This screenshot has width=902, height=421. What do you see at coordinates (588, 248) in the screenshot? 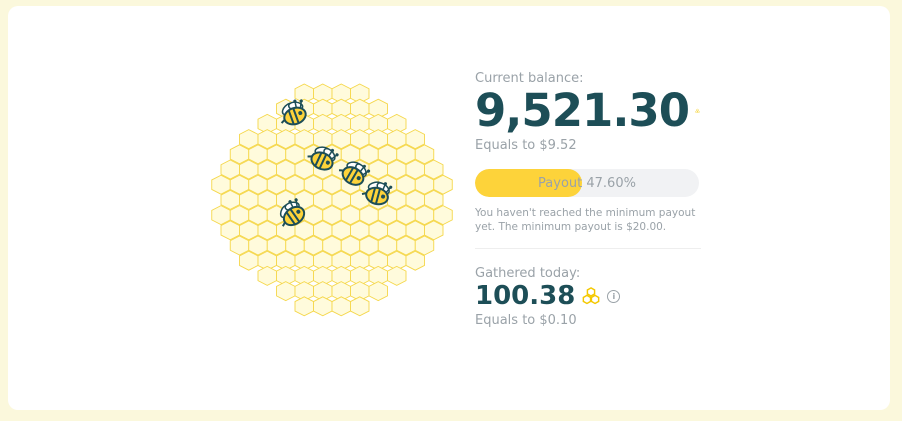
I see `divider` at bounding box center [588, 248].